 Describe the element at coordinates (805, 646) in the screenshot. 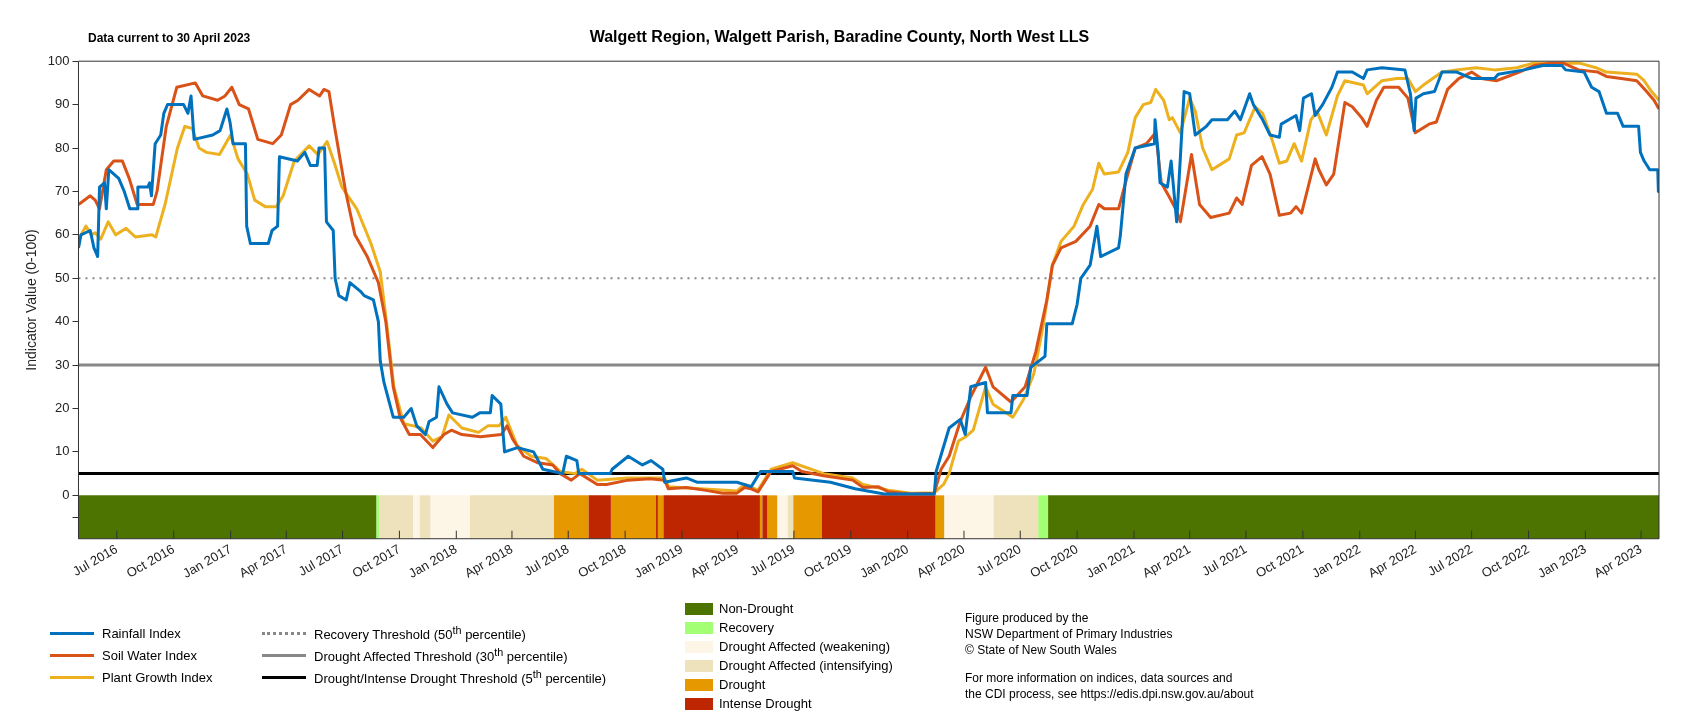

I see `legend-label: Drought Affected (weakening)` at that location.